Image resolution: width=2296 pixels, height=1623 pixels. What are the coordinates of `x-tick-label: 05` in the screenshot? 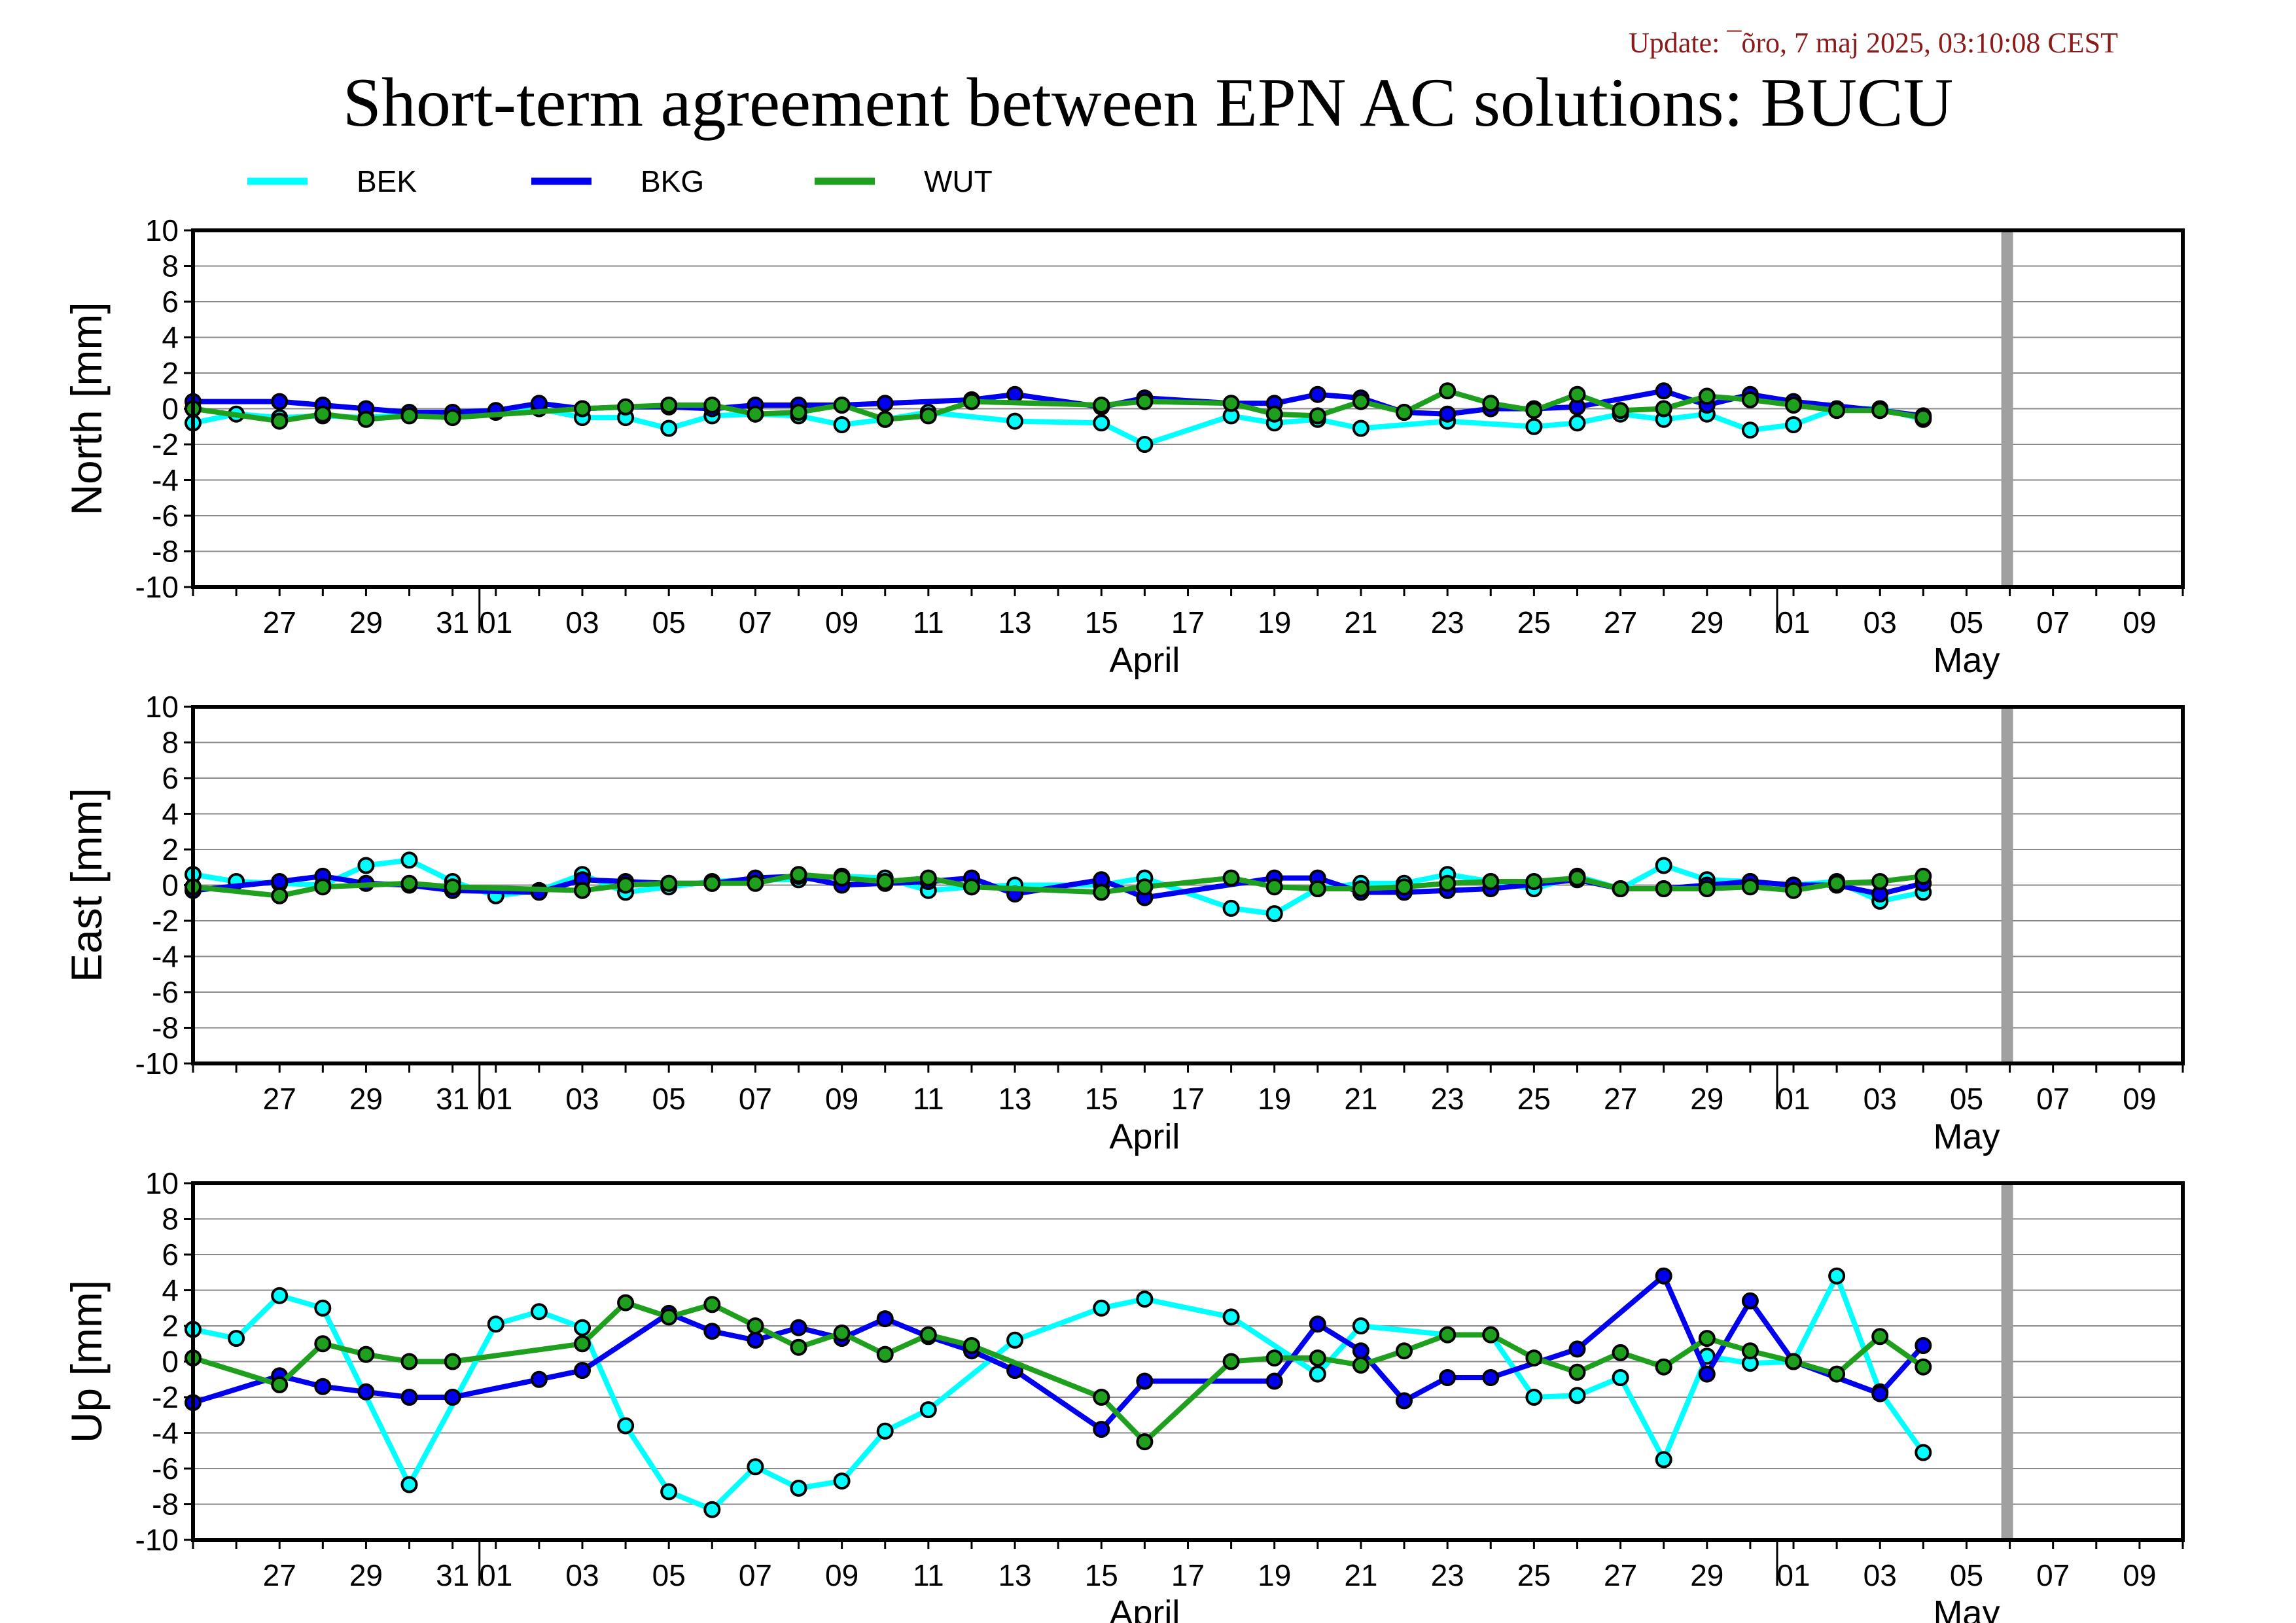 It's located at (669, 1575).